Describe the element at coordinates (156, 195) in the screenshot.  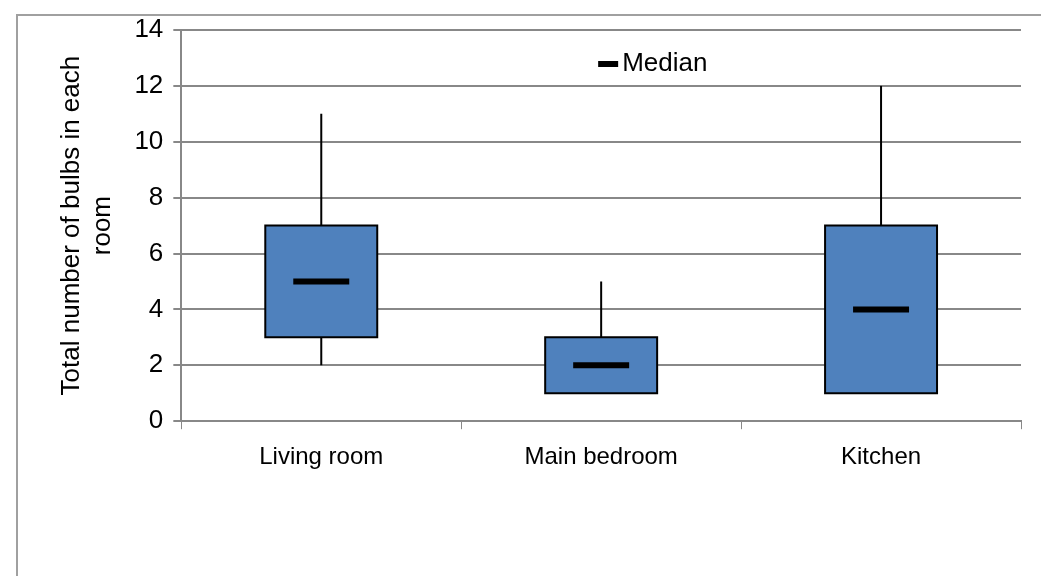
I see `y-tick-label: 8` at that location.